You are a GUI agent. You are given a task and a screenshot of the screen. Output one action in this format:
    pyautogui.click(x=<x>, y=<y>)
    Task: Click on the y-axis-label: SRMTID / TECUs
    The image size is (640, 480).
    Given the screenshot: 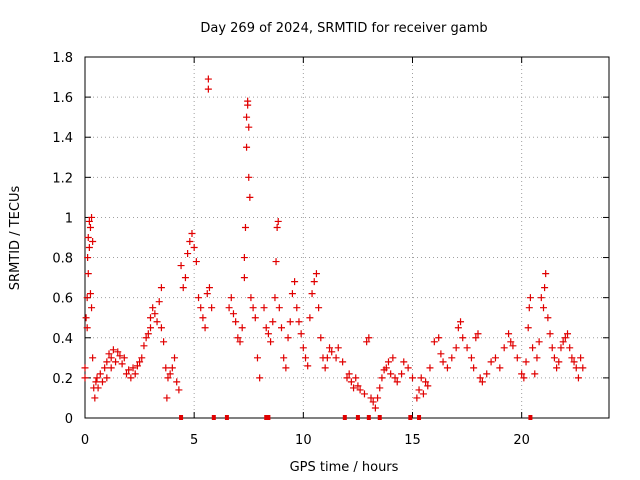 What is the action you would take?
    pyautogui.click(x=15, y=238)
    